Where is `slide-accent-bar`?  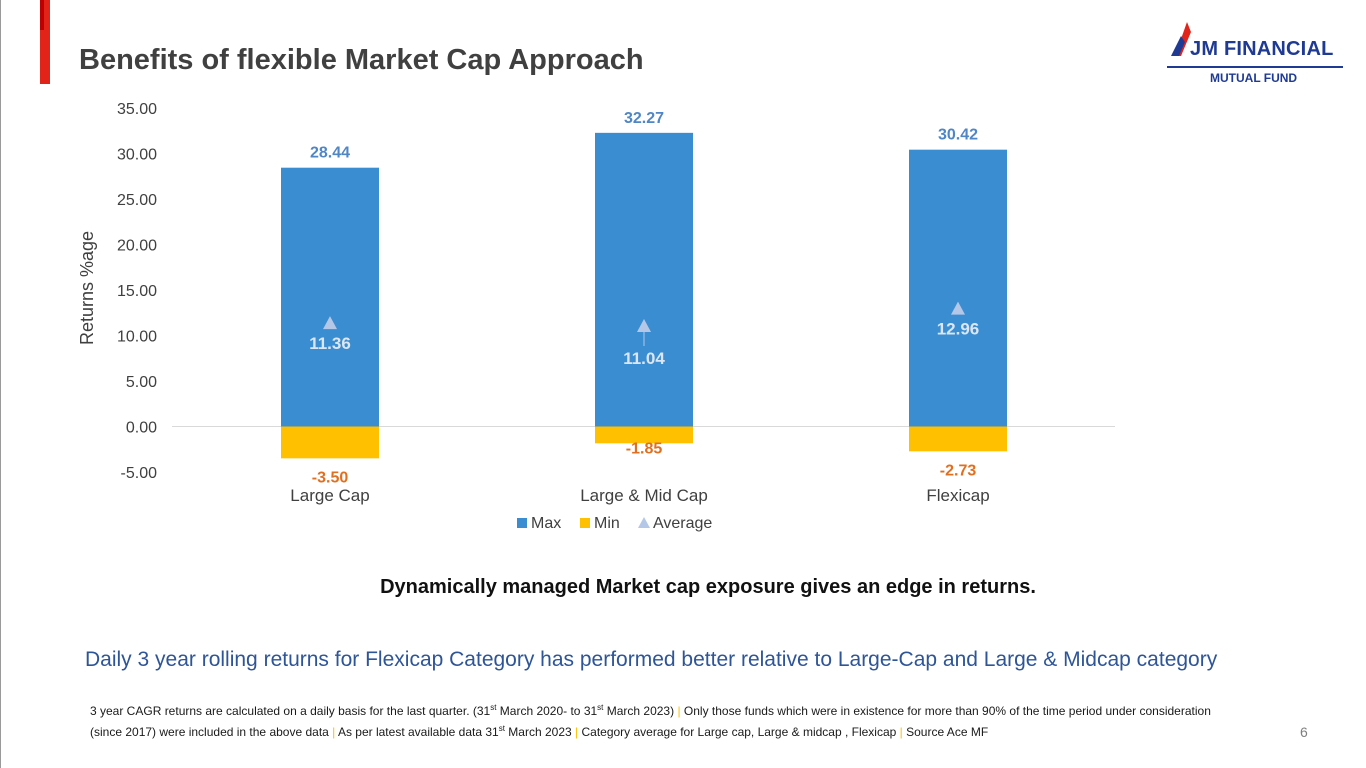
slide-accent-bar is located at coordinates (45, 42).